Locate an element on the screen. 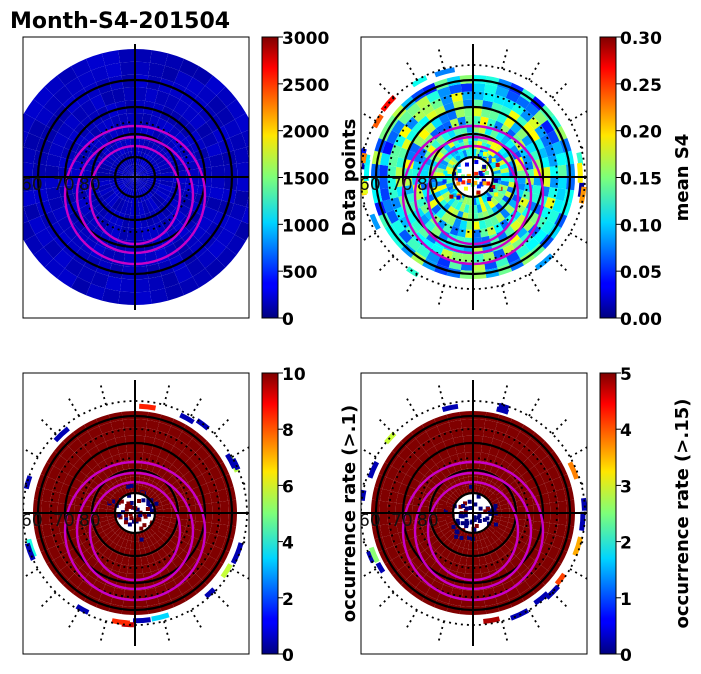  colorbar-tick-label: 4 is located at coordinates (288, 544).